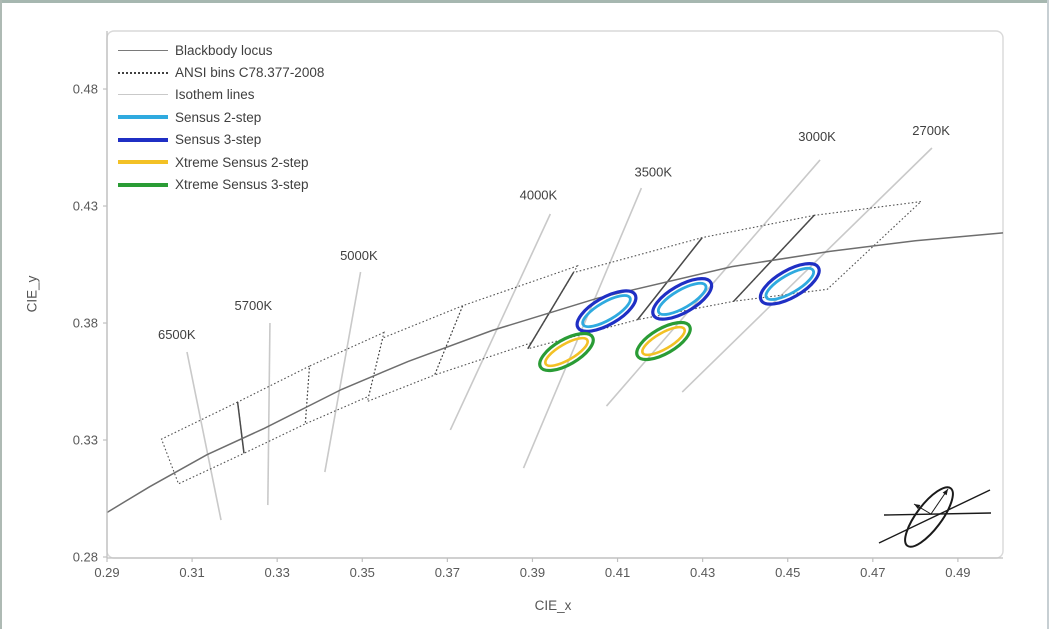 This screenshot has width=1049, height=629. I want to click on x-tick-label: 0.45, so click(787, 572).